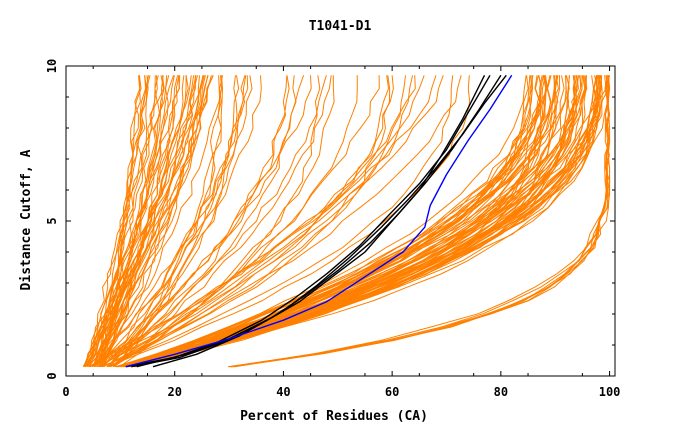  I want to click on y-tick-label: 10, so click(52, 66).